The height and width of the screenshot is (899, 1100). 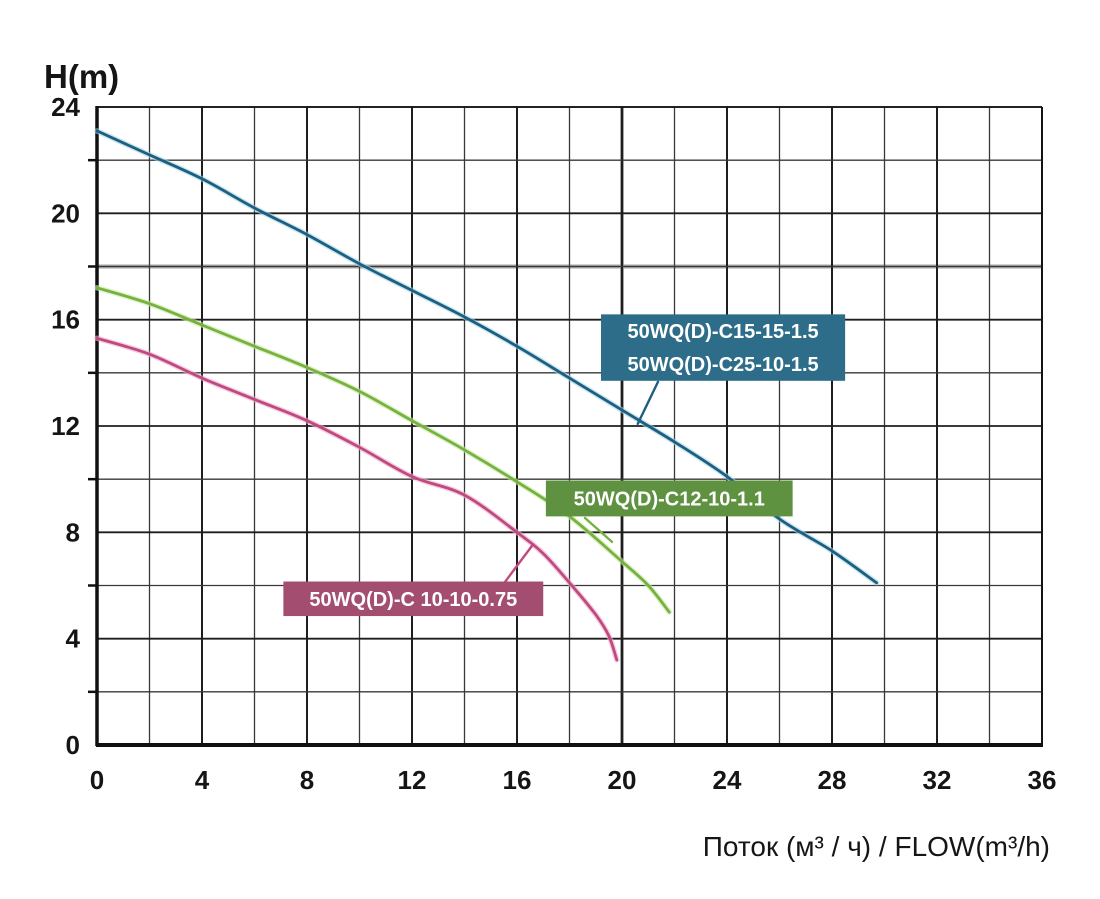 I want to click on y-tick-label: 16, so click(x=65, y=320).